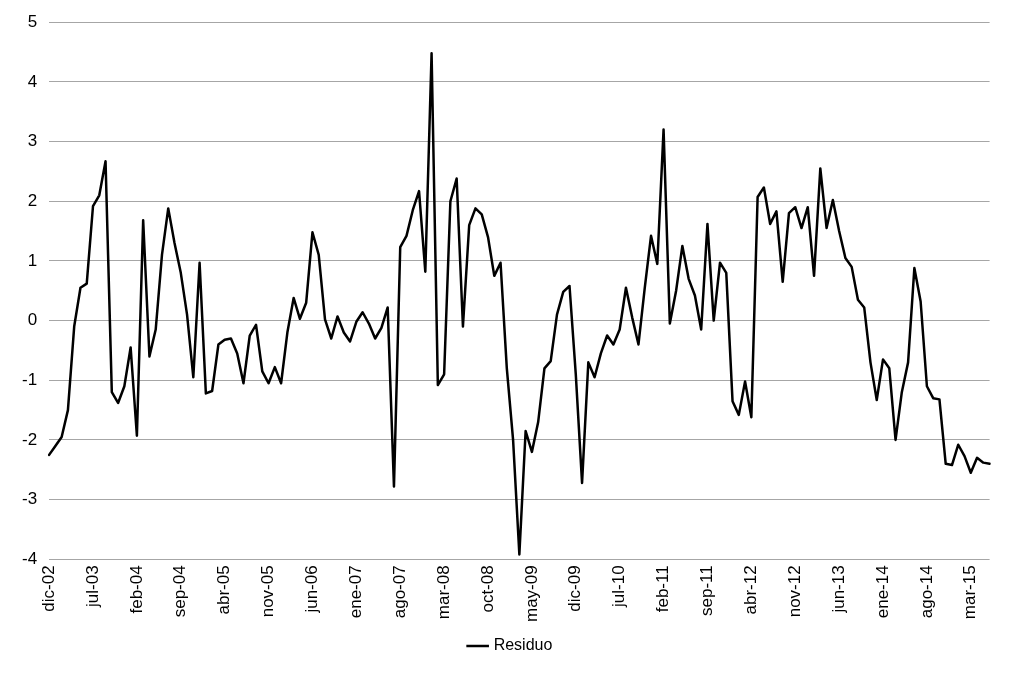  I want to click on x-tick-label: dic-02, so click(48, 588).